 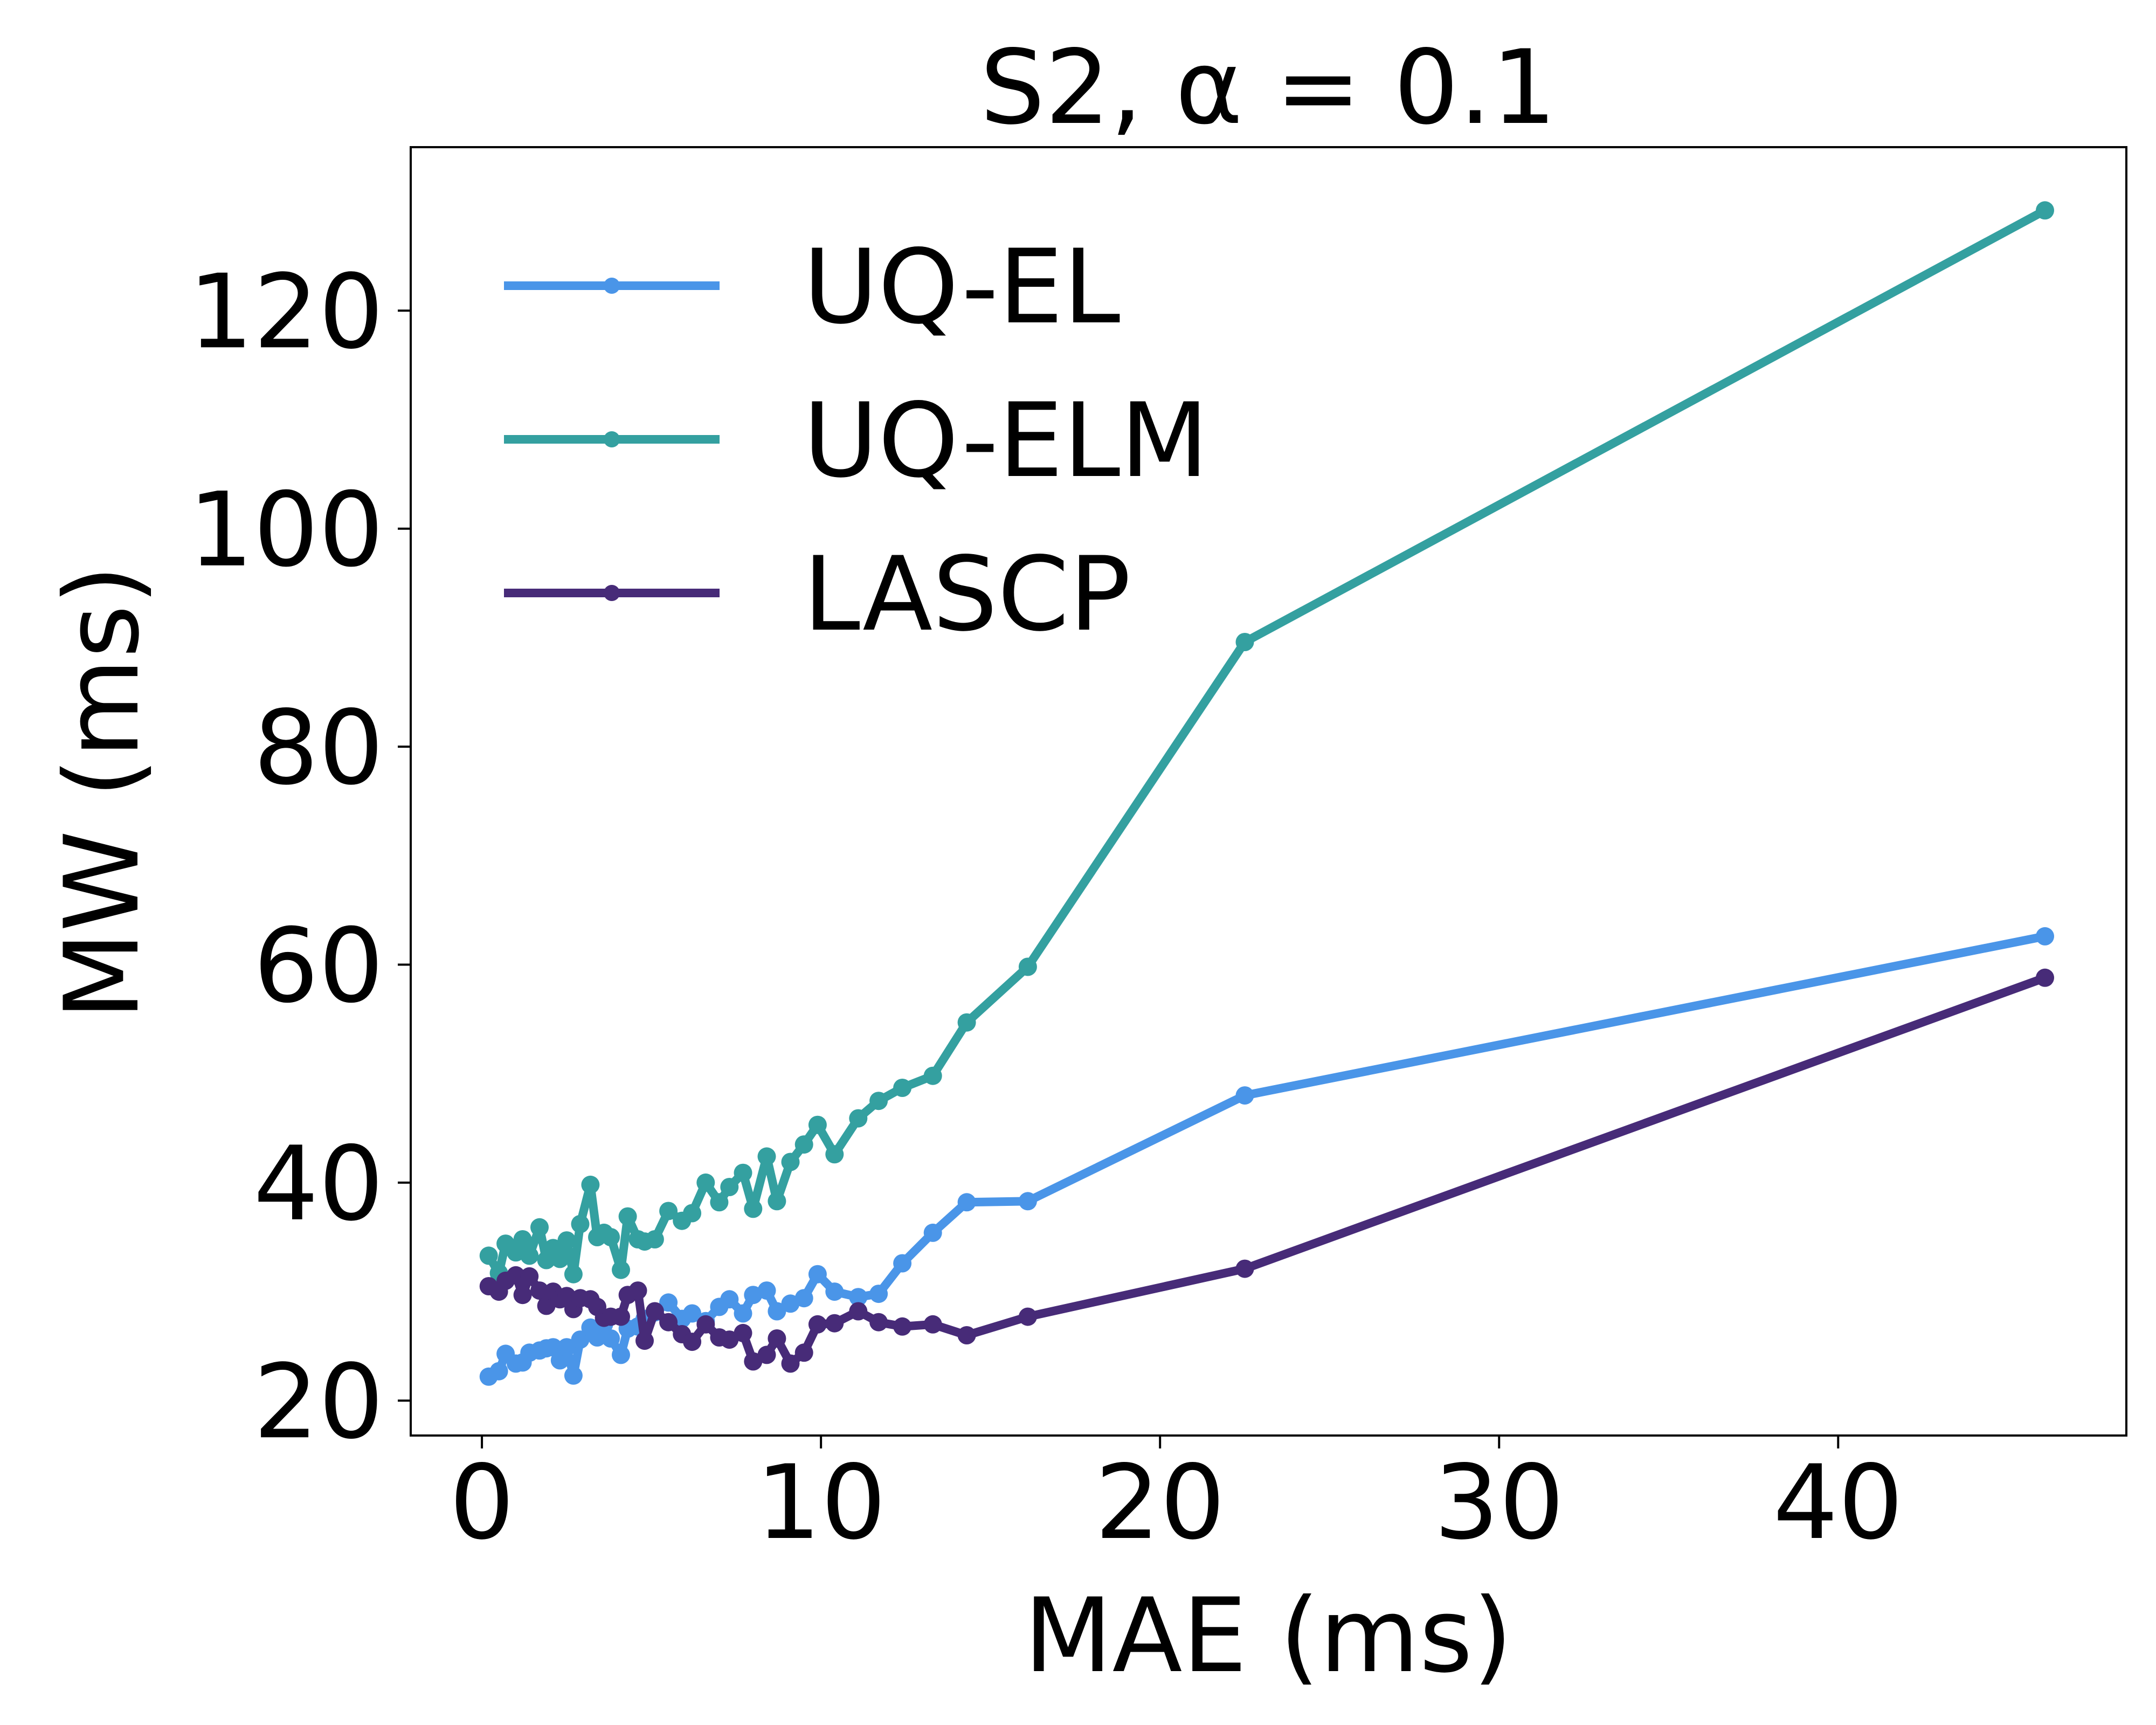 I want to click on legend-label: UQ-ELM, so click(x=1006, y=440).